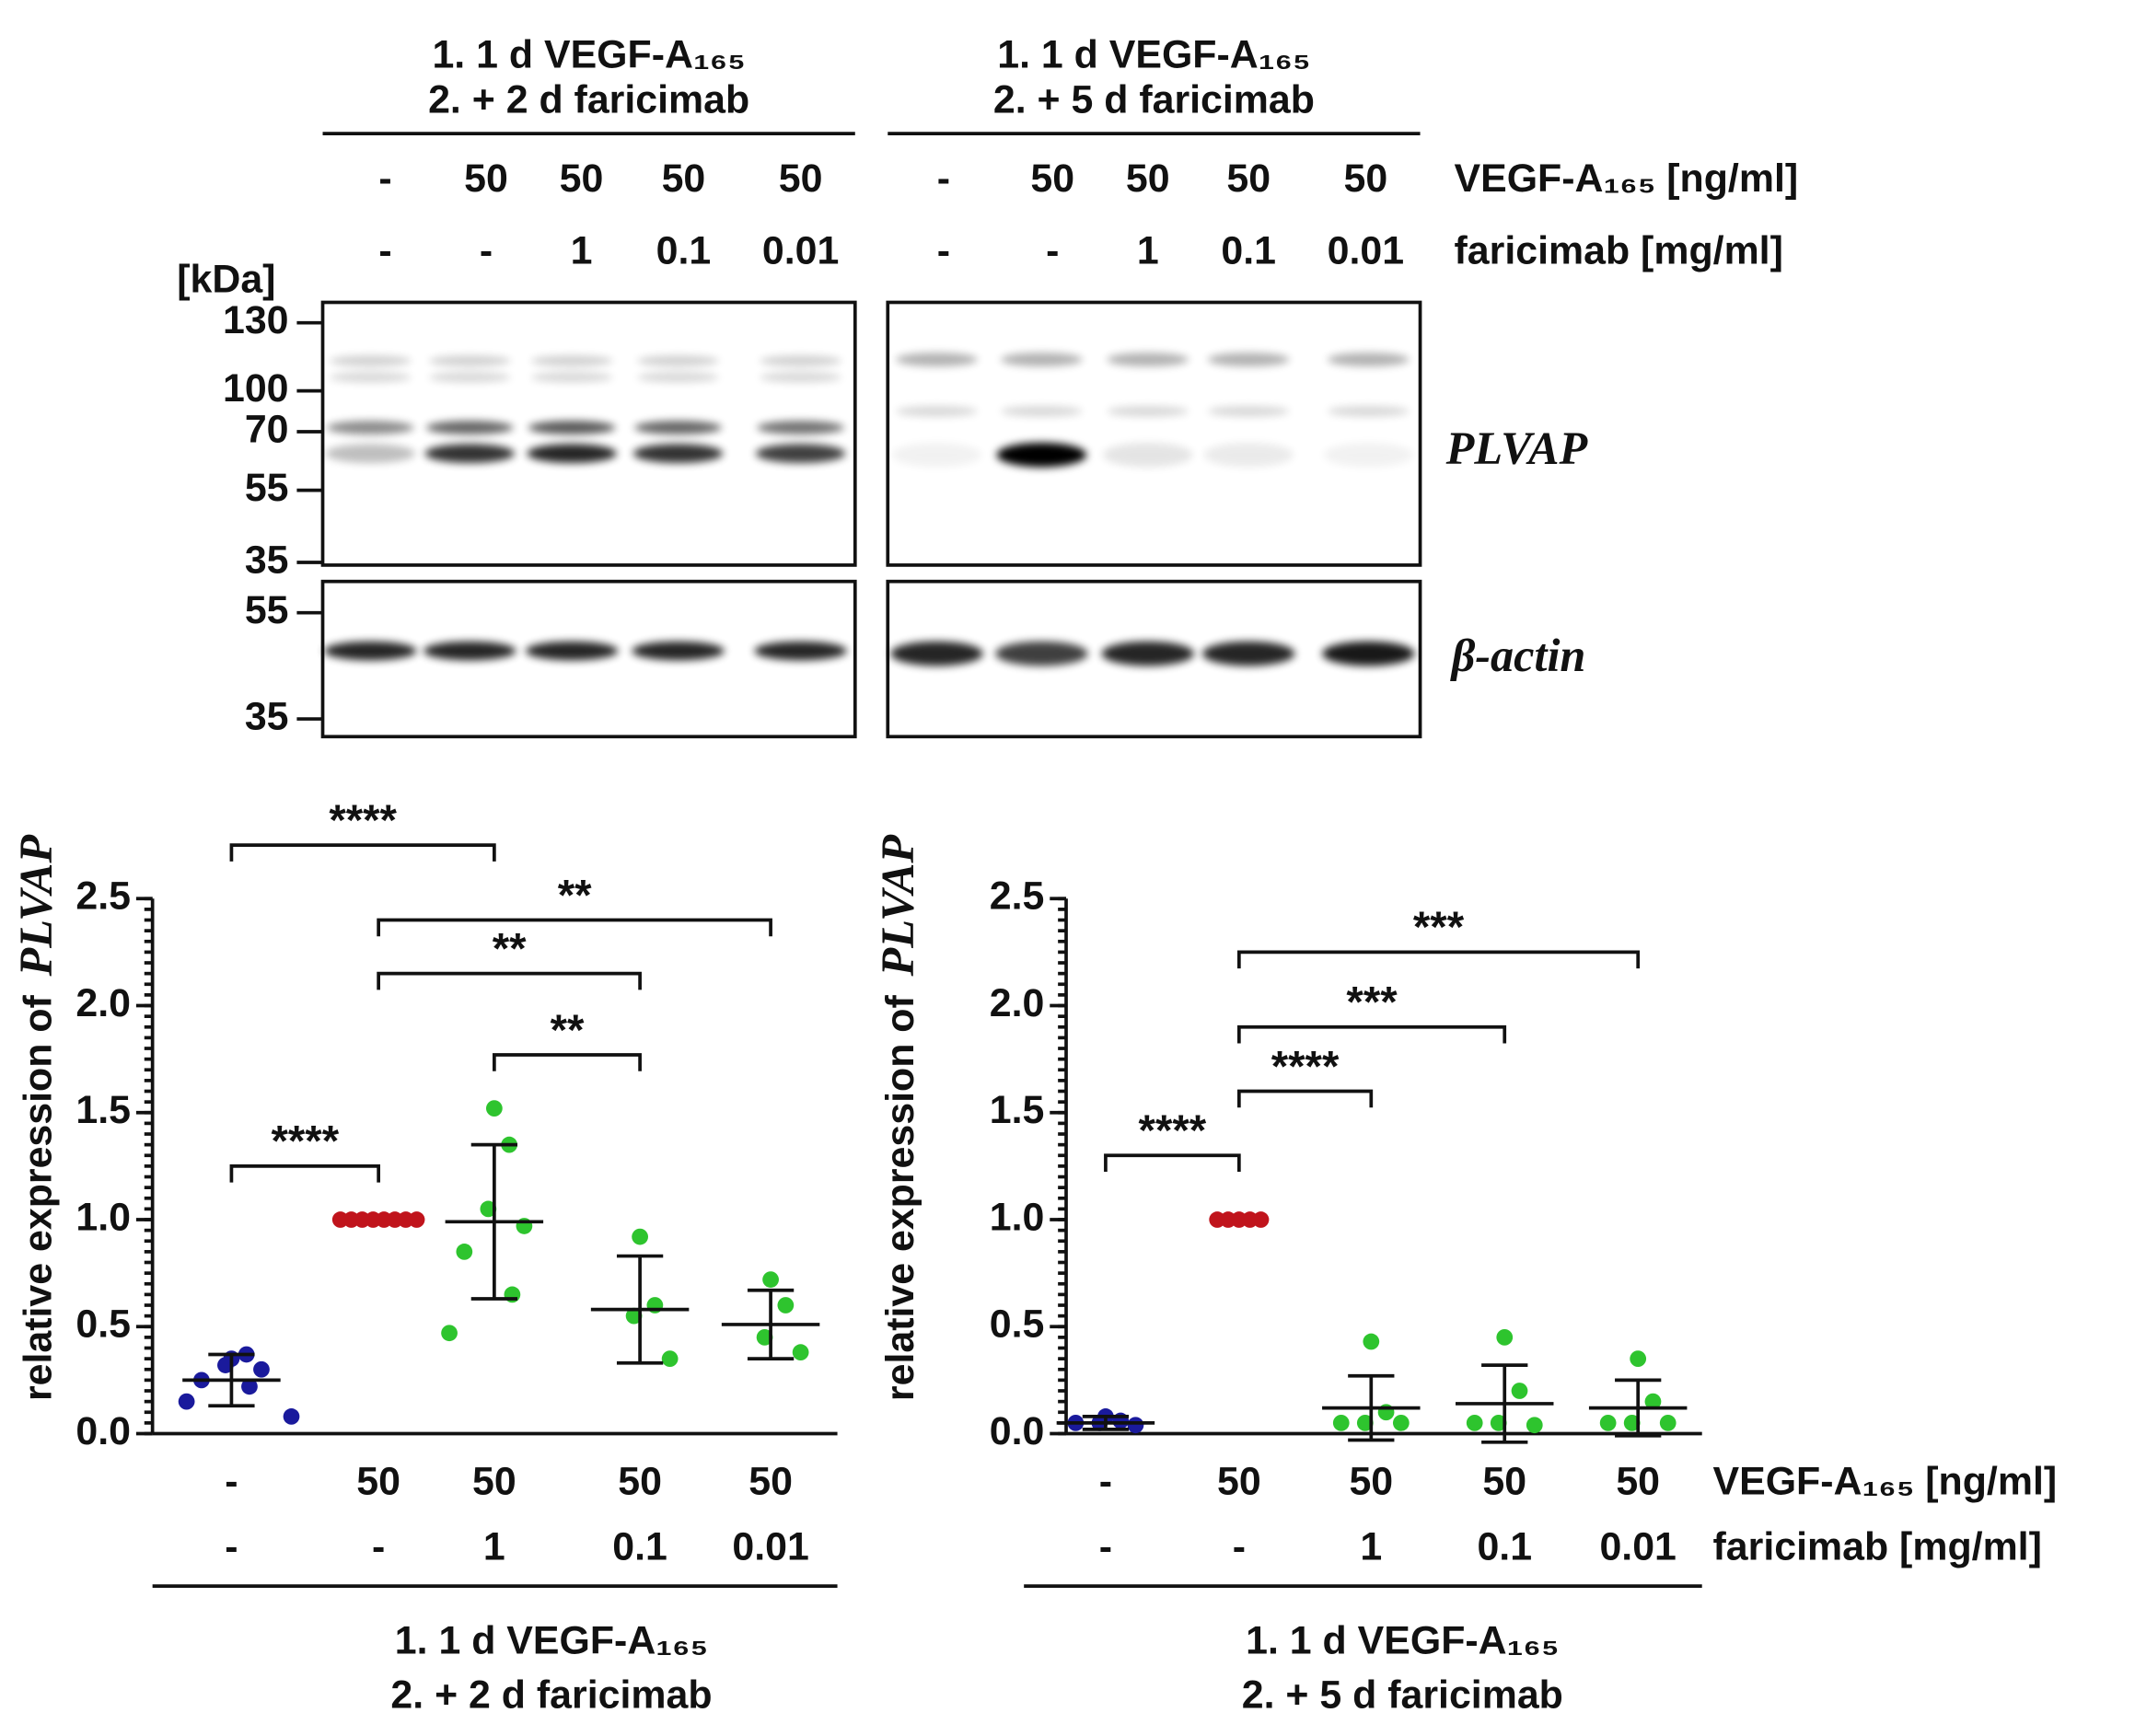 Image resolution: width=2135 pixels, height=1736 pixels. Describe the element at coordinates (1372, 1003) in the screenshot. I see `sig-label: ***` at that location.